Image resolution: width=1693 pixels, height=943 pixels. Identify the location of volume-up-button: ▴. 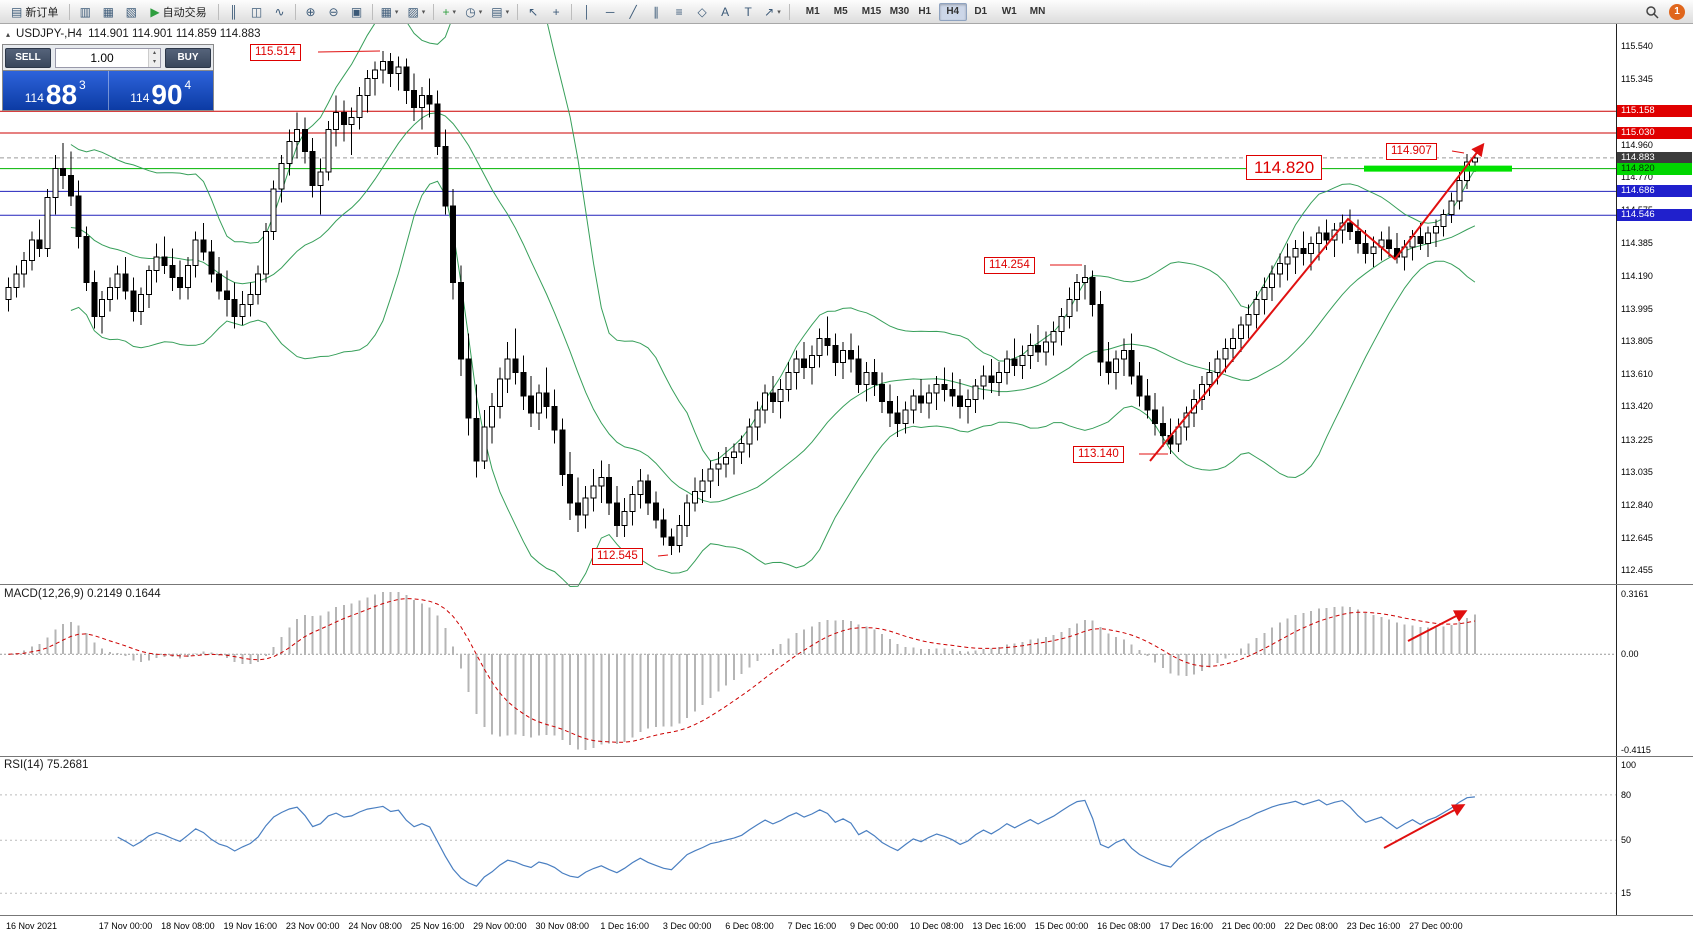
(154, 53).